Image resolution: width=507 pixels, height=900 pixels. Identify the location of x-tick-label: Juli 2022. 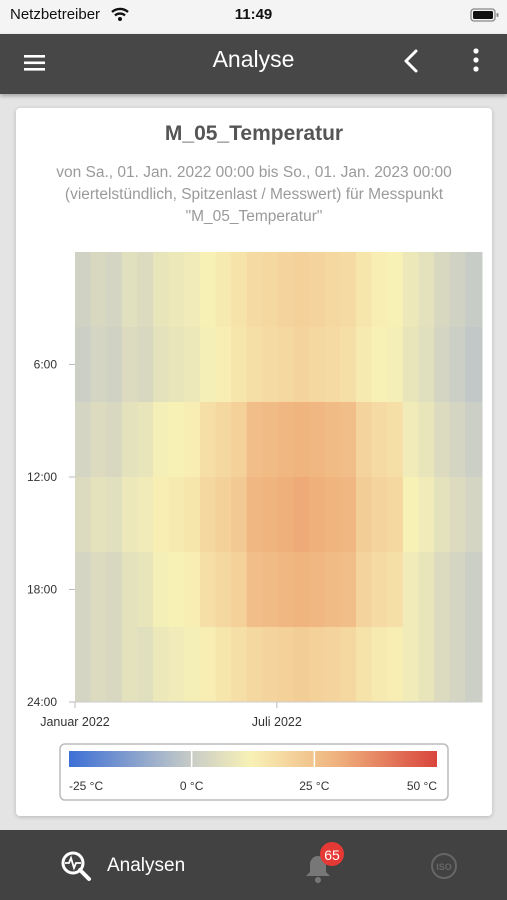
(277, 722).